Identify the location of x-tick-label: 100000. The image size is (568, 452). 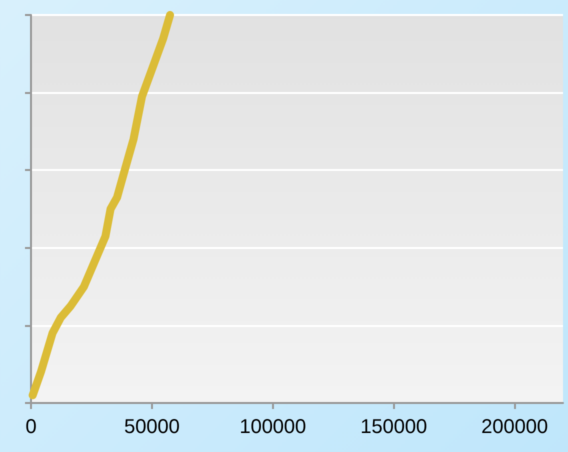
(272, 427).